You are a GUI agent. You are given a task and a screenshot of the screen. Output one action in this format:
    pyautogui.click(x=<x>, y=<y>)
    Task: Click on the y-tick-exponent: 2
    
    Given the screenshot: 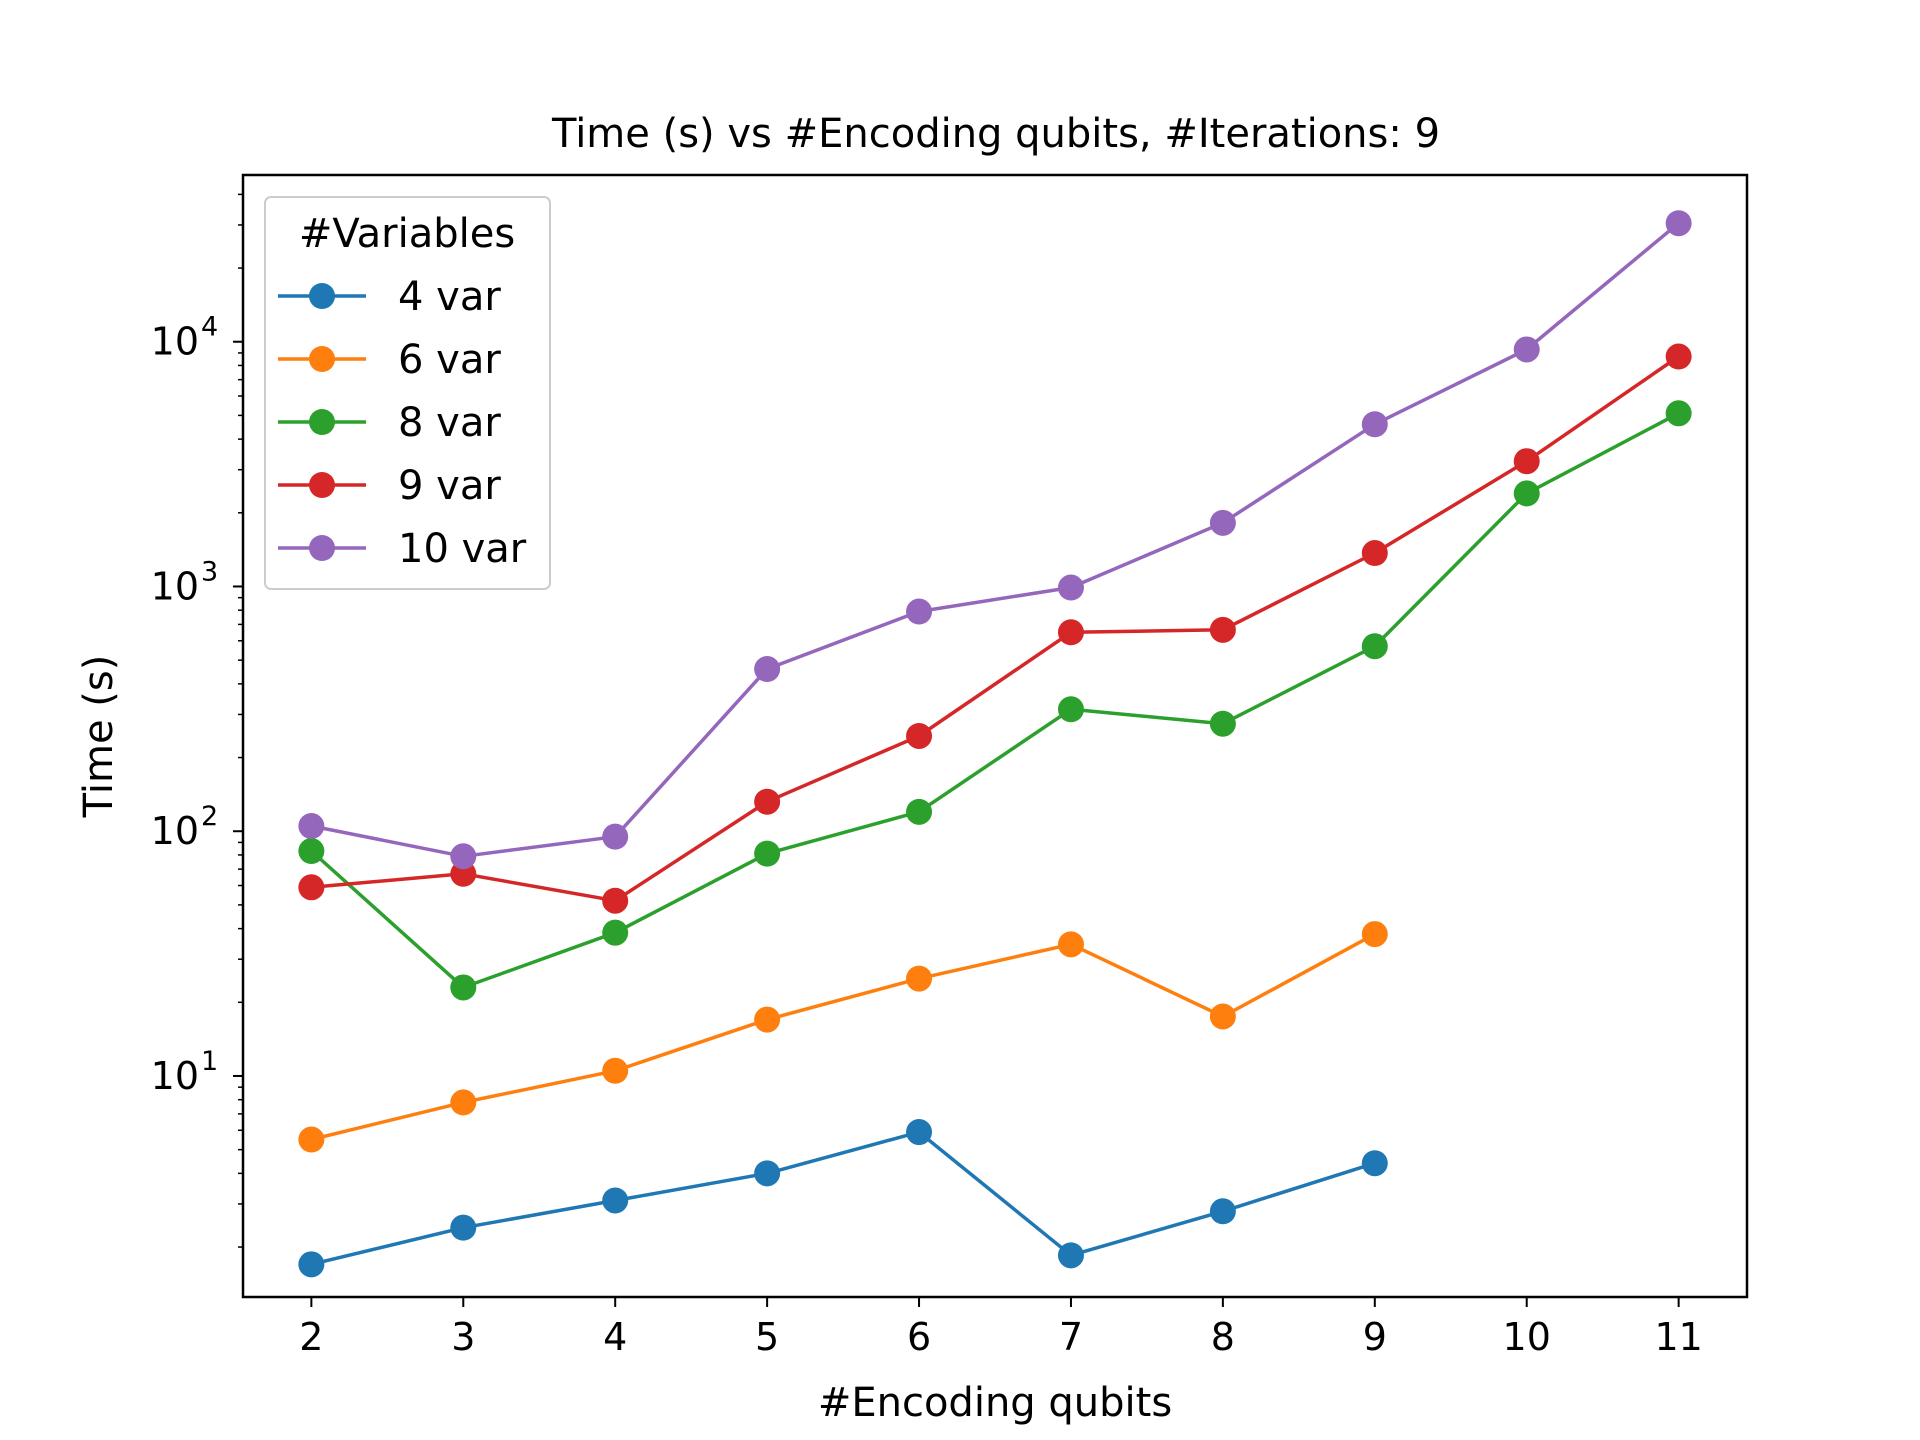 What is the action you would take?
    pyautogui.click(x=209, y=816)
    